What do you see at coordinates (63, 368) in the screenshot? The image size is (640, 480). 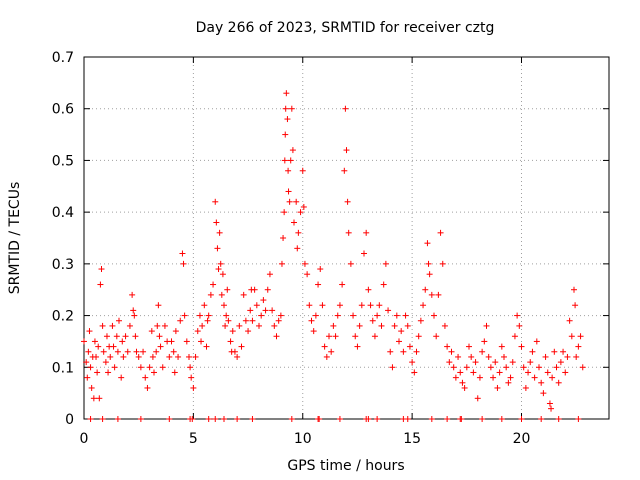 I see `y-tick-label: 0.1` at bounding box center [63, 368].